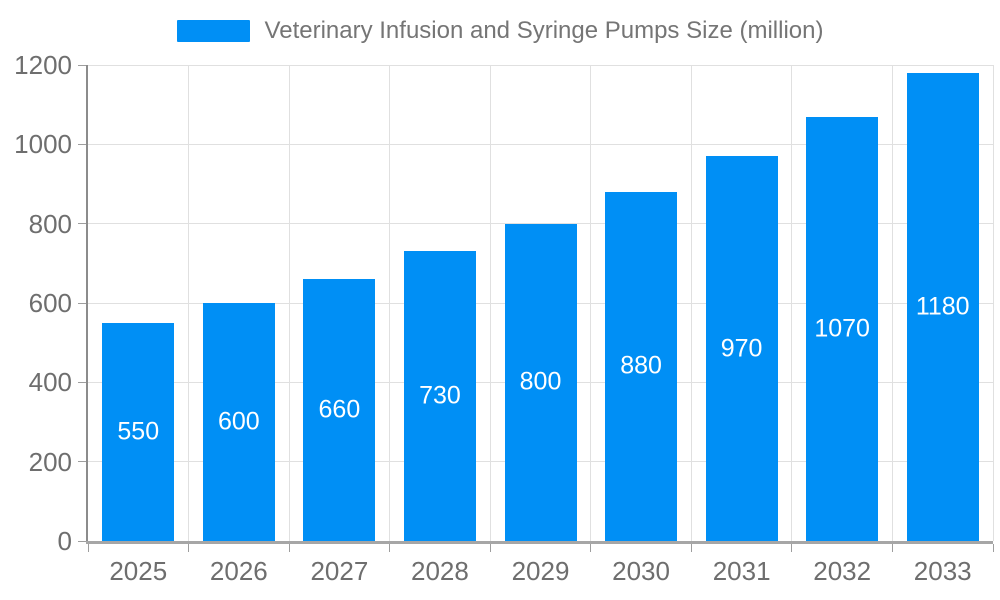 This screenshot has height=600, width=1000. What do you see at coordinates (213, 31) in the screenshot?
I see `legend-swatch` at bounding box center [213, 31].